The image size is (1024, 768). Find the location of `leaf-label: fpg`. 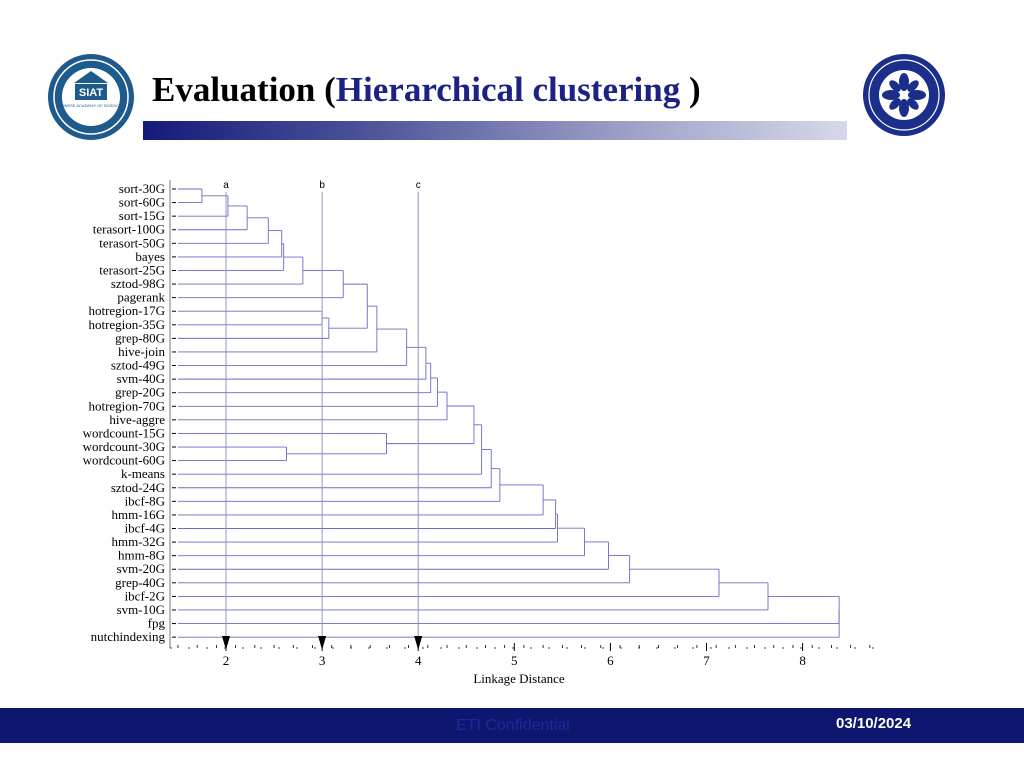

leaf-label: fpg is located at coordinates (157, 623).